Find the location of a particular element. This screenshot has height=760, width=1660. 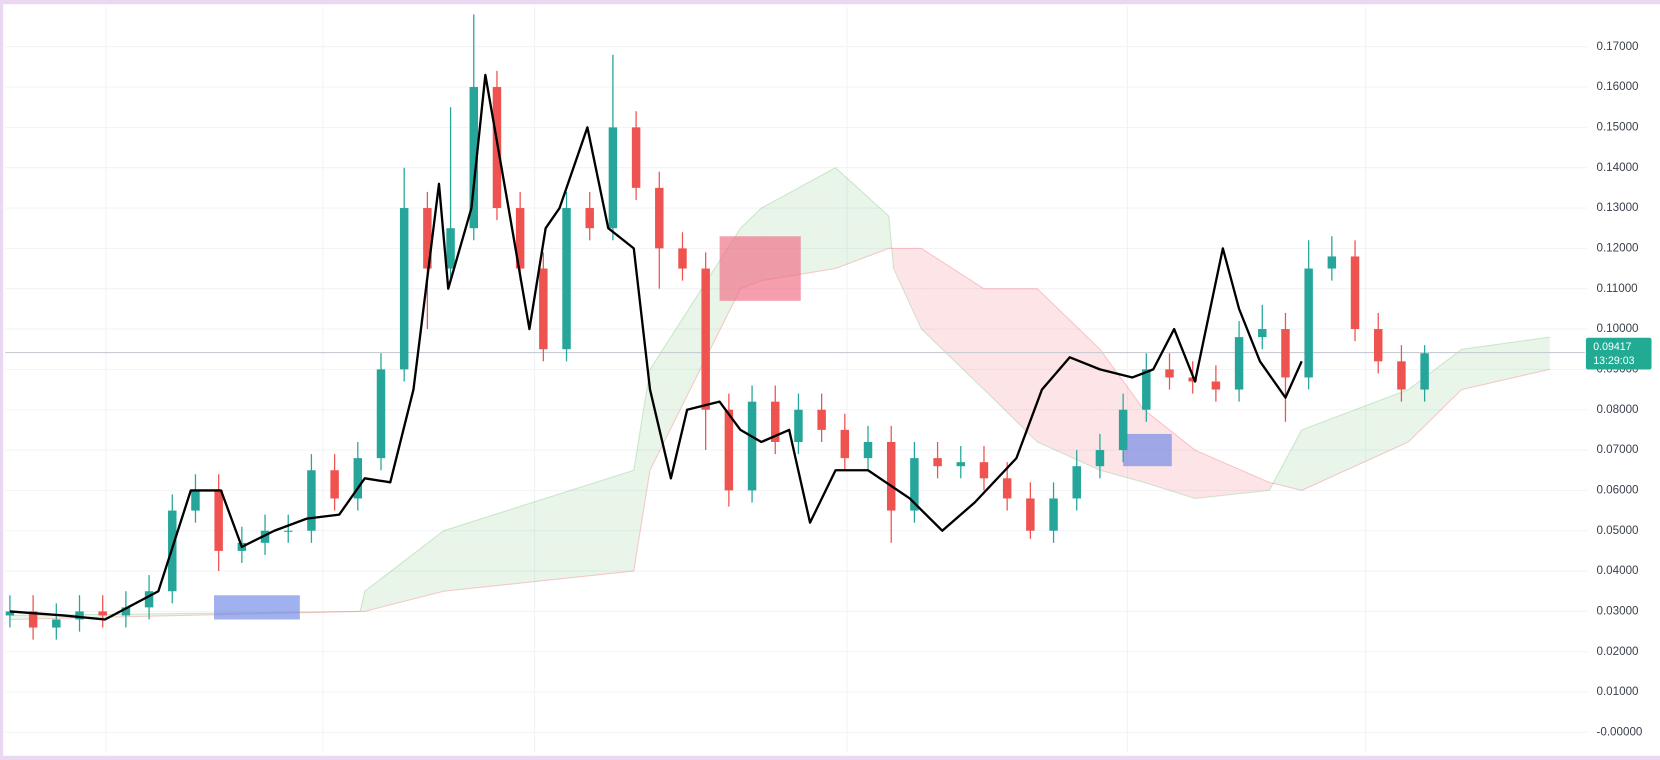

y-tick-label: 0.08000 is located at coordinates (1617, 409).